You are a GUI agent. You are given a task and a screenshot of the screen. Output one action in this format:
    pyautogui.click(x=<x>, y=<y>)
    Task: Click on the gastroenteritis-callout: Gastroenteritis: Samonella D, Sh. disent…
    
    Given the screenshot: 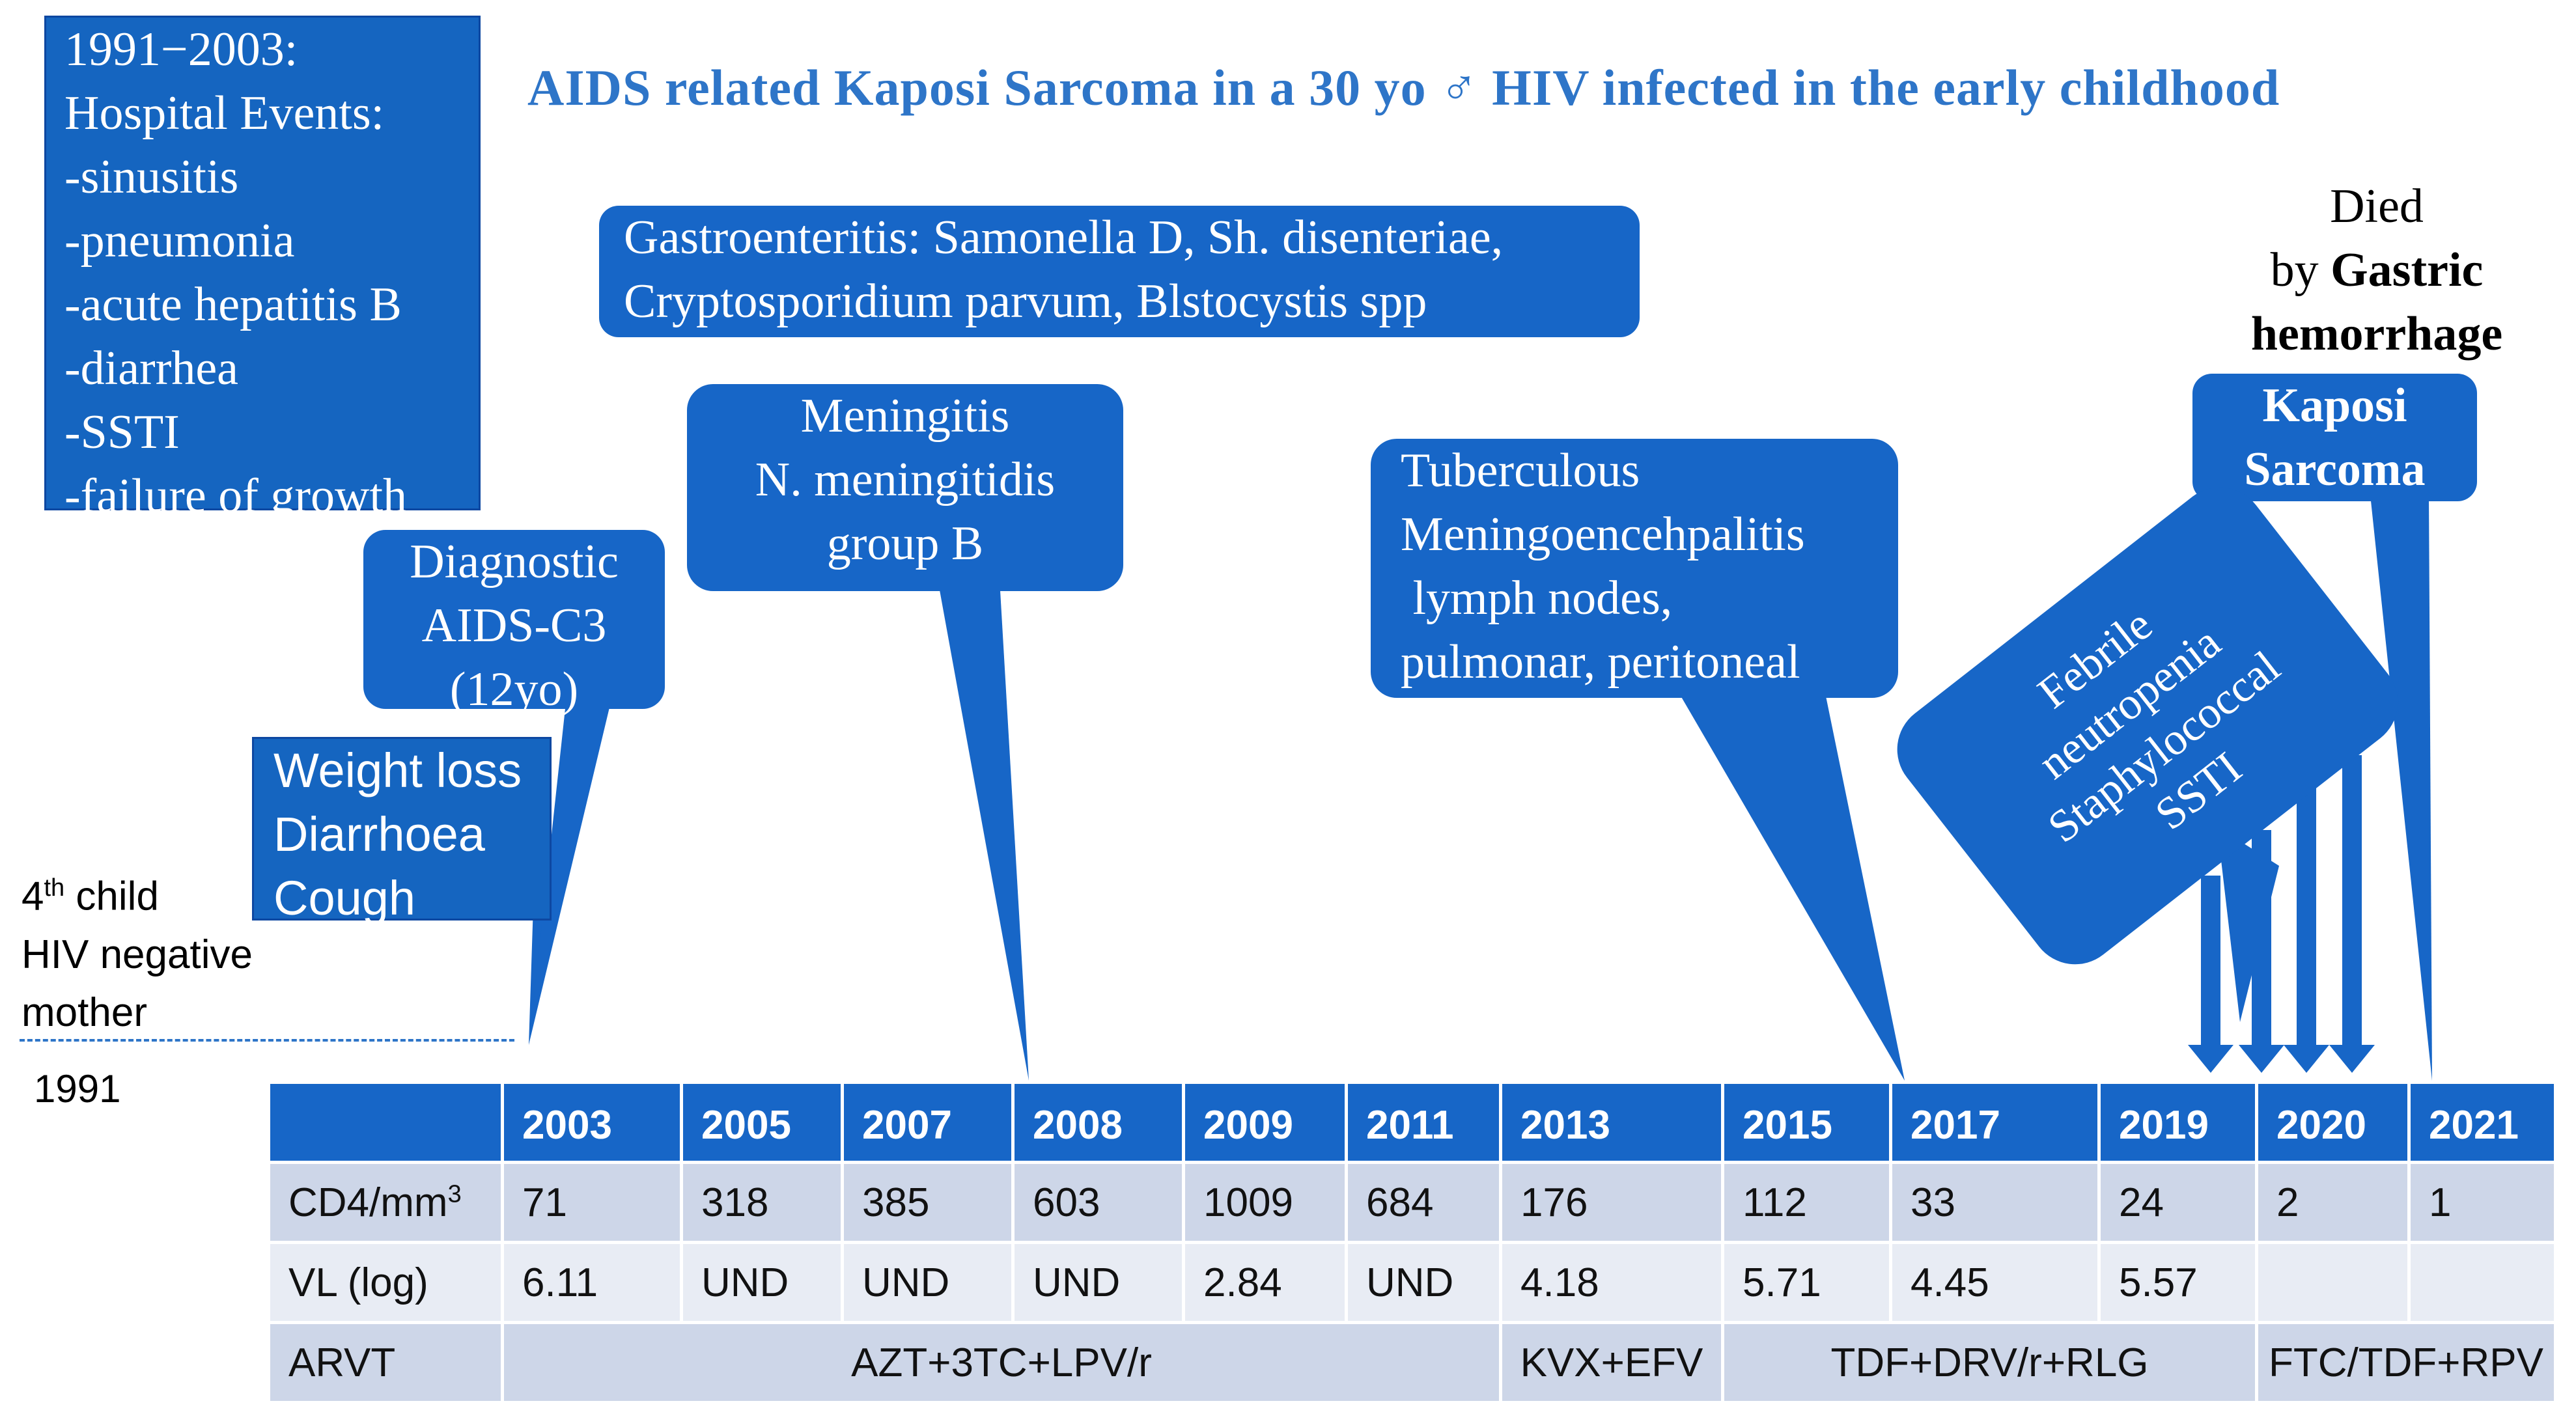 What is the action you would take?
    pyautogui.click(x=1119, y=271)
    